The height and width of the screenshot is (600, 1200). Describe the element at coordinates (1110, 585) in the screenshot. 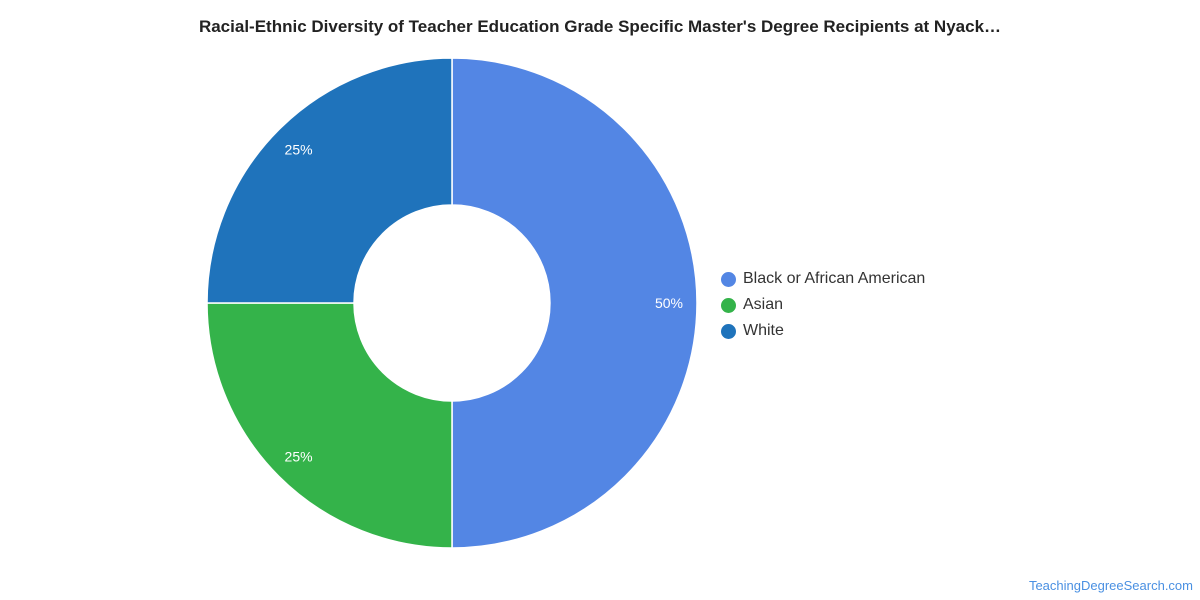

I see `source-watermark-link: TeachingDegreeSearch.com` at that location.